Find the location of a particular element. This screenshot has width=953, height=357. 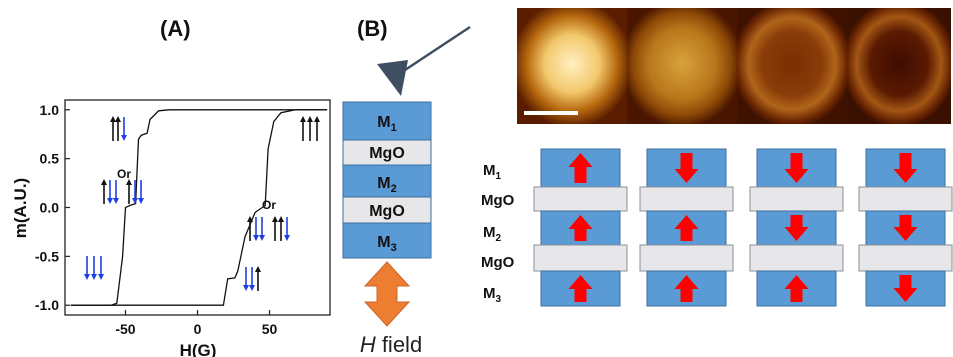

y-tick-label: -0.5 is located at coordinates (47, 256).